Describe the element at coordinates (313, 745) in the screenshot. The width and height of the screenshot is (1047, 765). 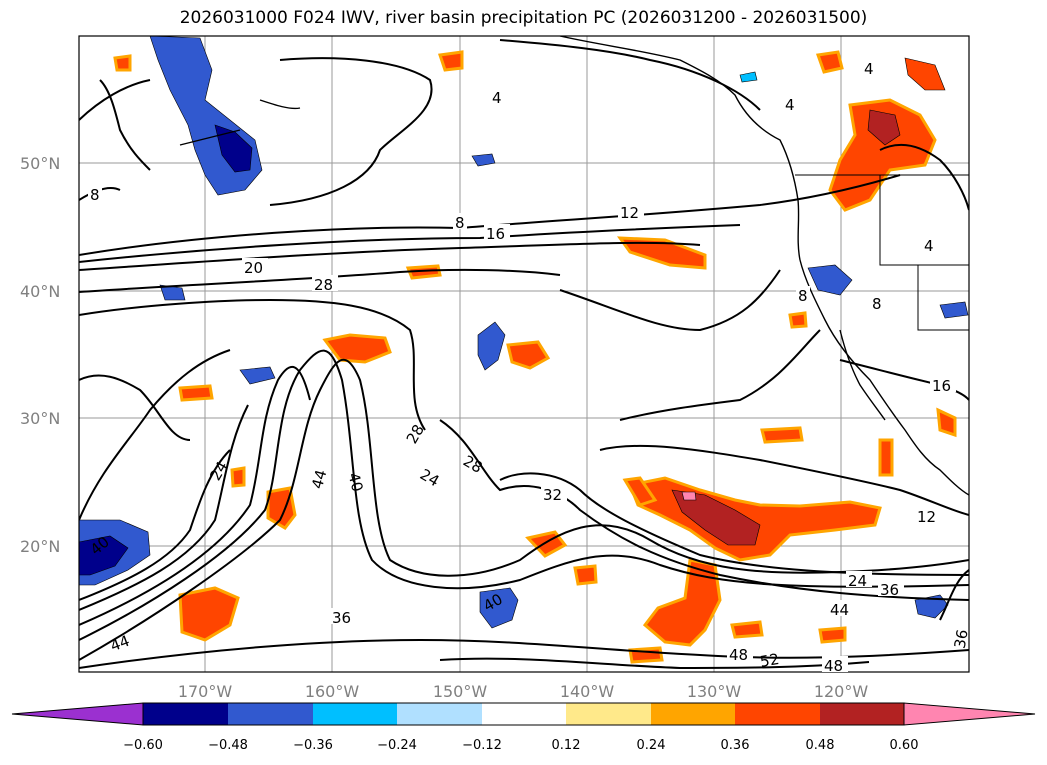
I see `colorbar-tick-label: −0.36` at that location.